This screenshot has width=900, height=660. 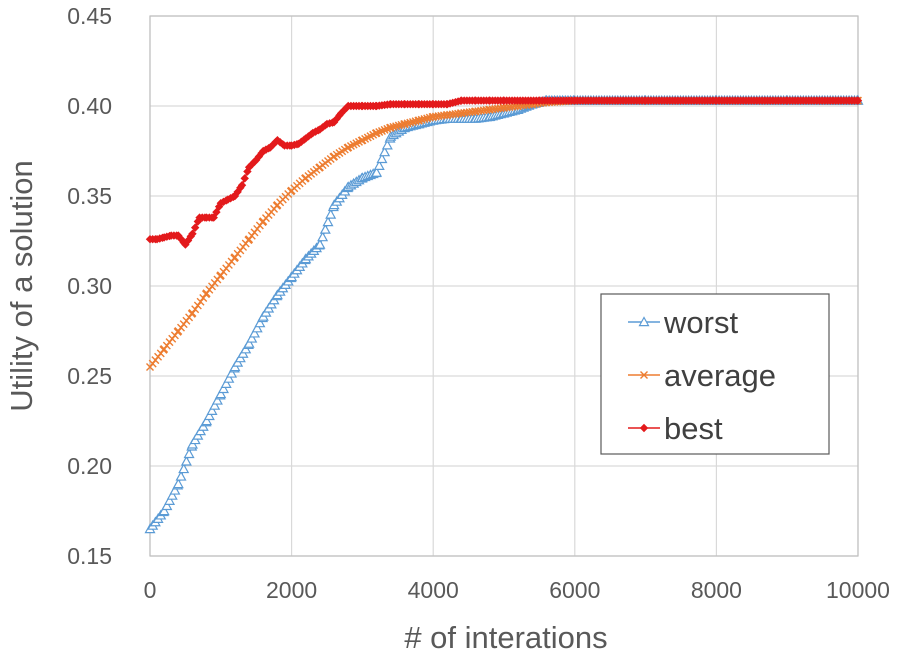 What do you see at coordinates (89, 196) in the screenshot?
I see `y-tick-label: 0.35` at bounding box center [89, 196].